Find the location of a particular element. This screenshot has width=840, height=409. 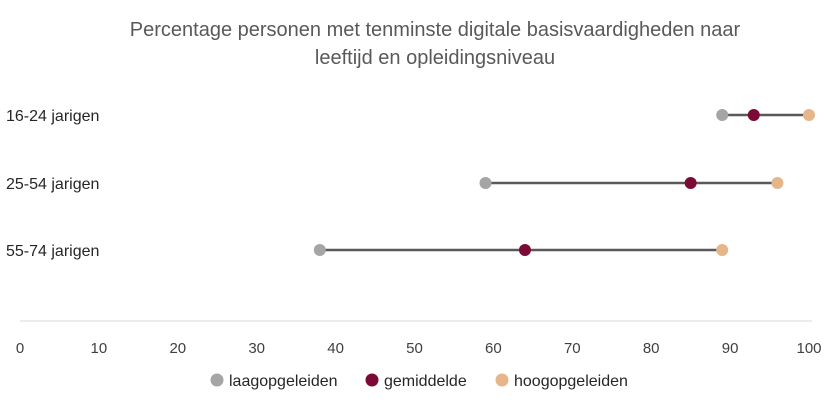

category-label: 16-24 jarigen is located at coordinates (52, 116).